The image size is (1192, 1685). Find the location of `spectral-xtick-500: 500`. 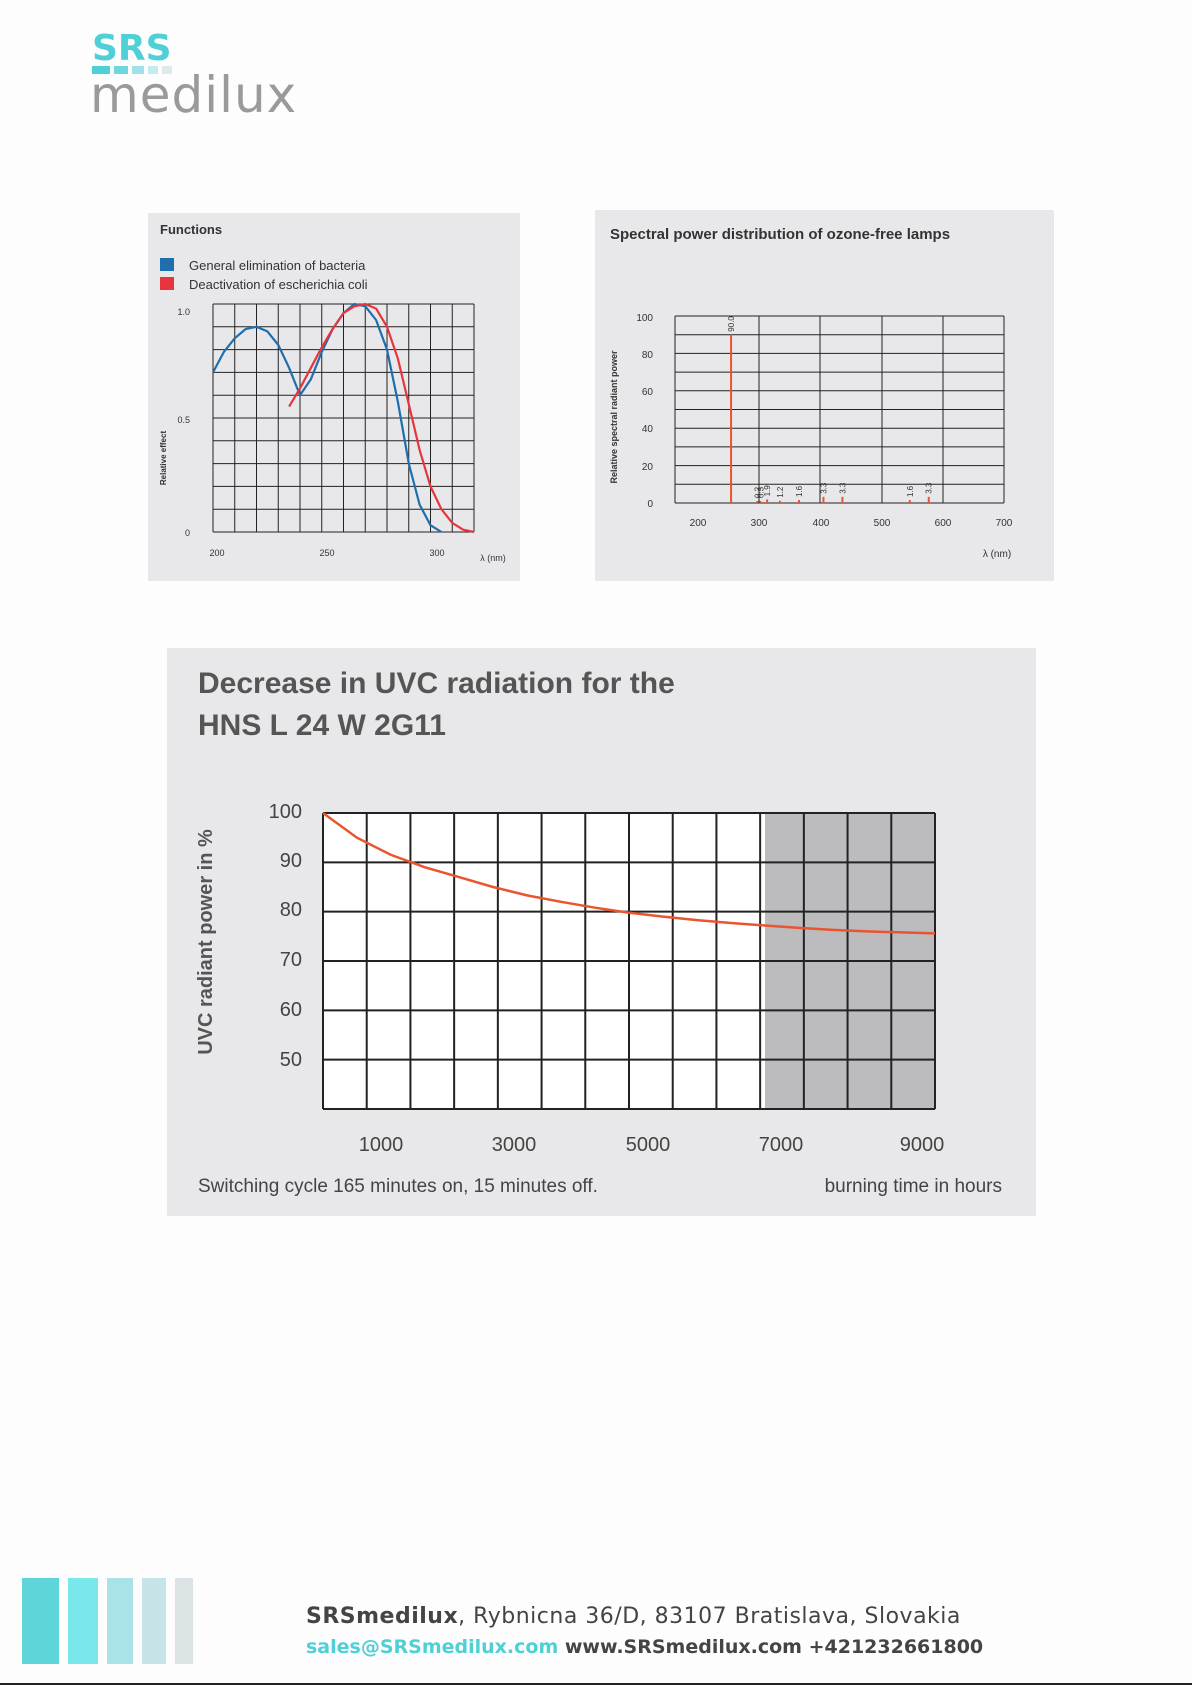

spectral-xtick-500: 500 is located at coordinates (882, 523).